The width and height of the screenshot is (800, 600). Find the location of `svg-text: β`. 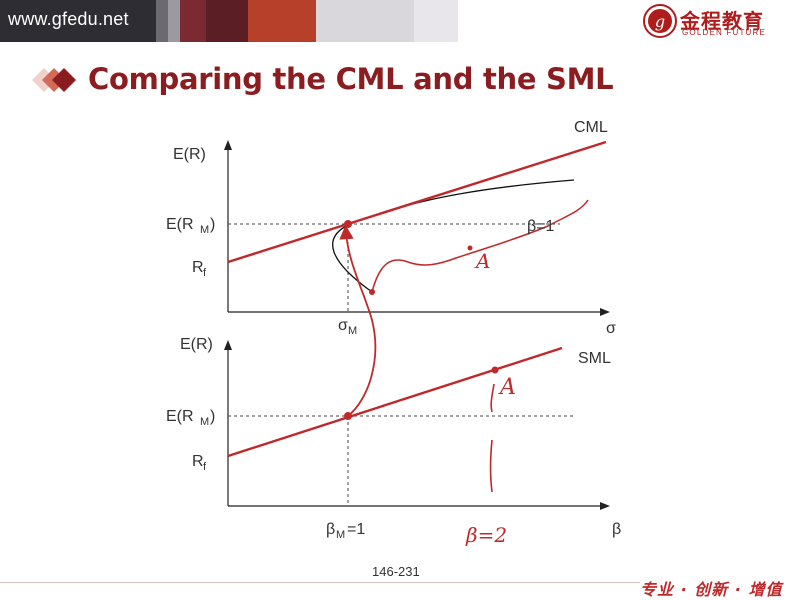

svg-text: β is located at coordinates (330, 529).